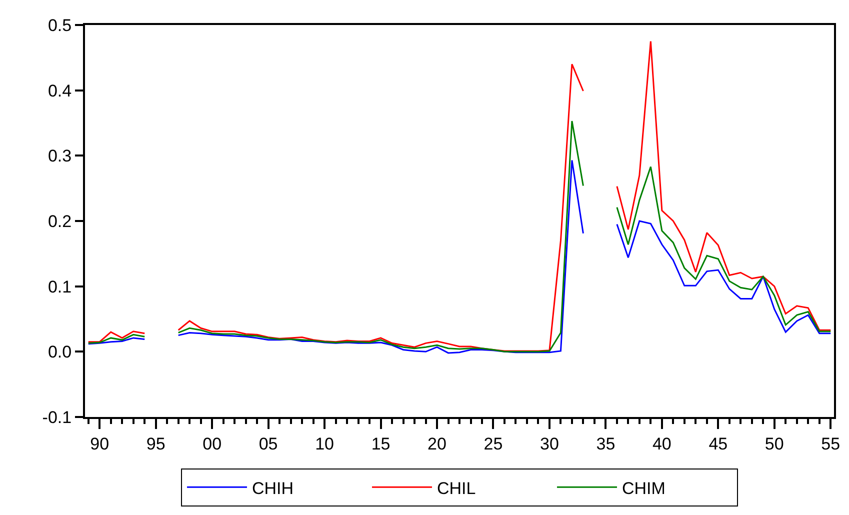 The height and width of the screenshot is (515, 849). What do you see at coordinates (60, 156) in the screenshot?
I see `y-tick-label: 0.3` at bounding box center [60, 156].